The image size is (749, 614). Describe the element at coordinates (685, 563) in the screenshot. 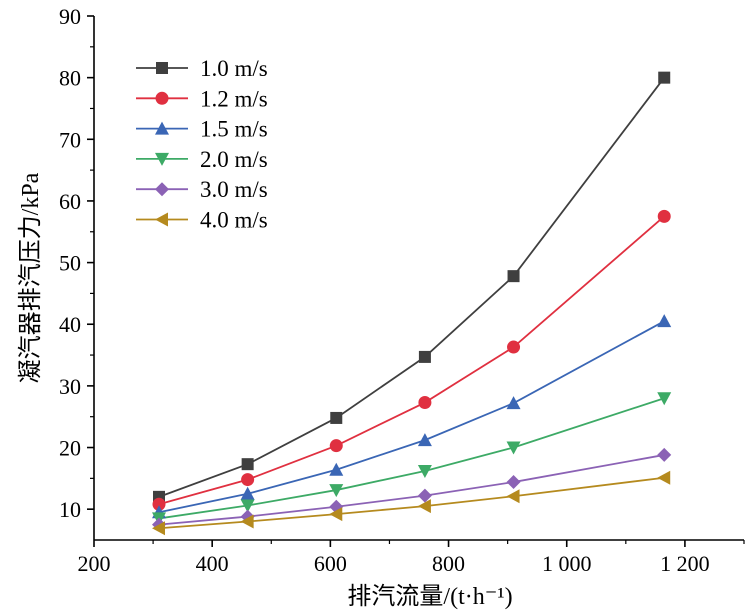

I see `x-tick-label: 1 200` at that location.